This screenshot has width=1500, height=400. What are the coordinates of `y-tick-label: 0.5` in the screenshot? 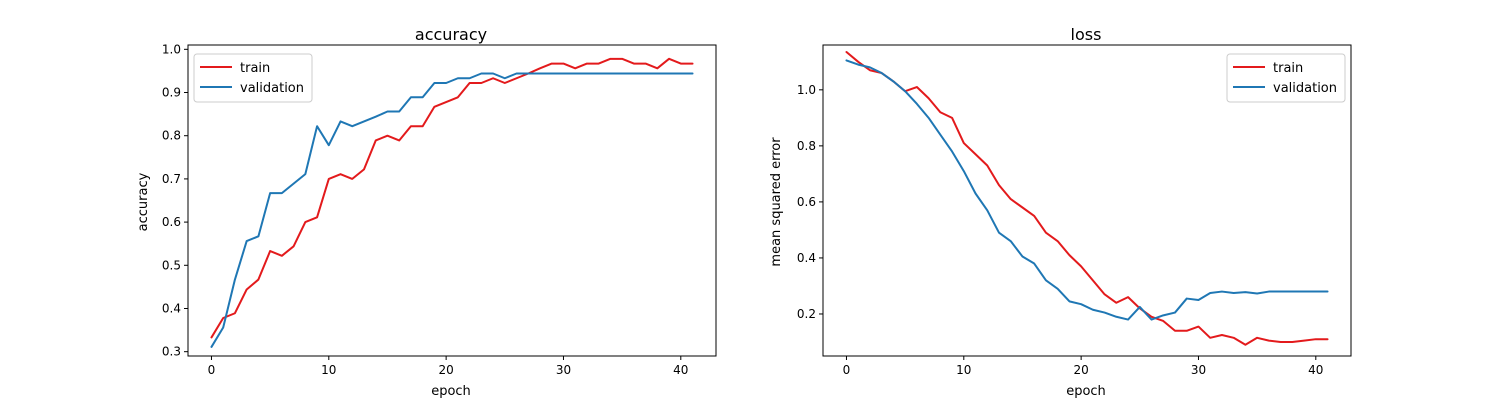 It's located at (171, 265).